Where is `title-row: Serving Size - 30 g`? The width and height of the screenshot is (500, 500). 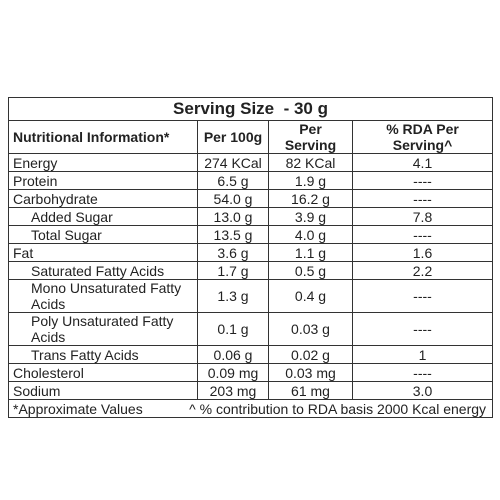 title-row: Serving Size - 30 g is located at coordinates (250, 109).